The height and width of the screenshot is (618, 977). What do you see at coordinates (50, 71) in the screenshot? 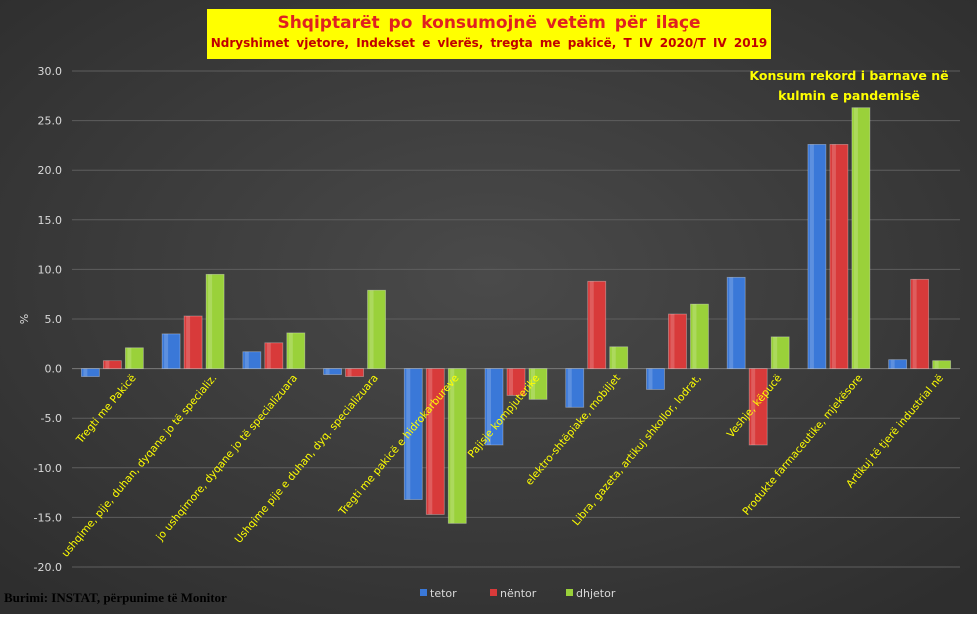
I see `y-tick-label: 30.0` at bounding box center [50, 71].